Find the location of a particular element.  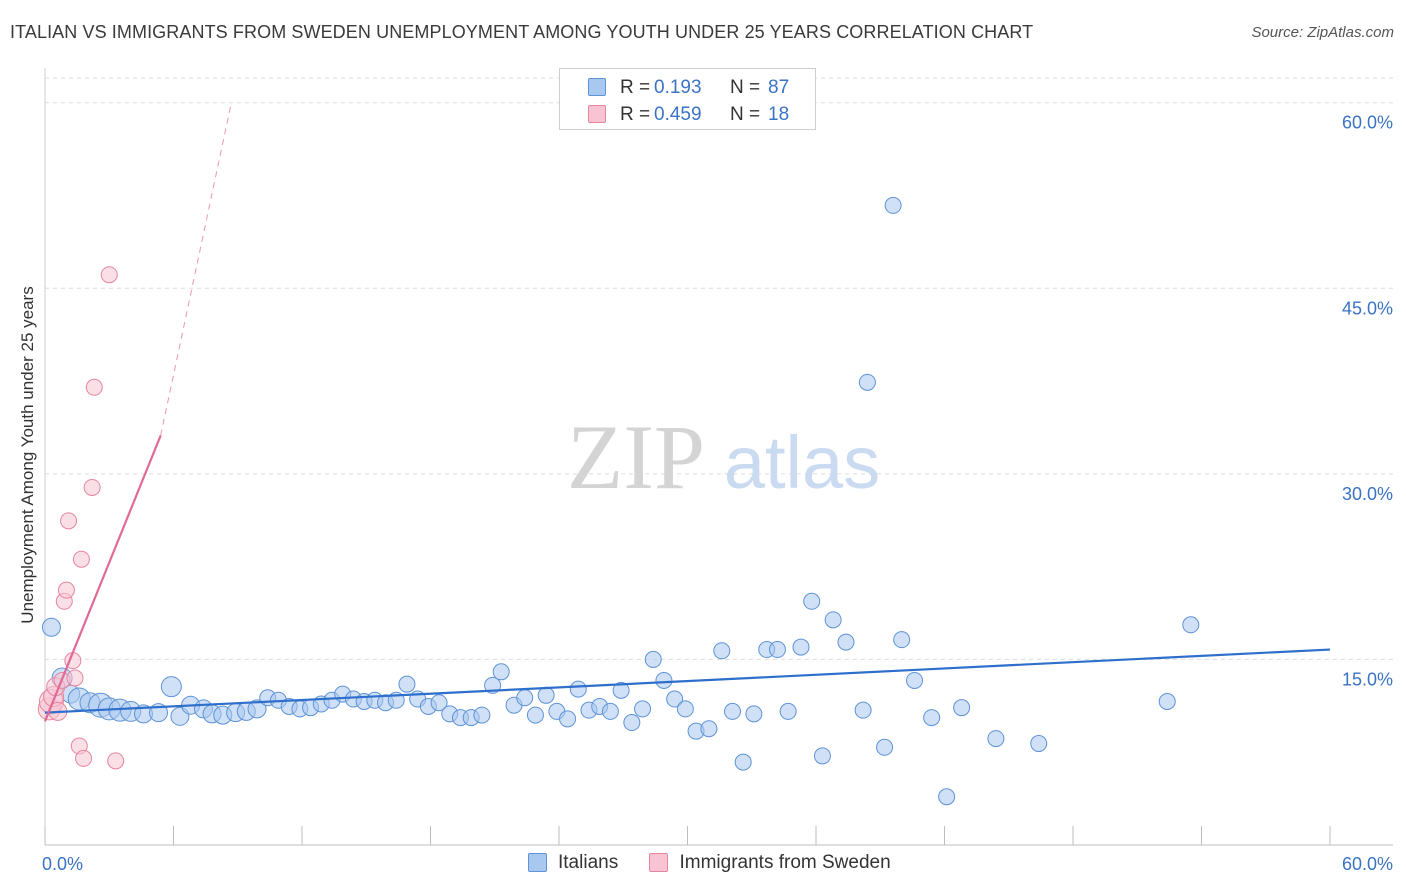

watermark: ZIP atlas is located at coordinates (723, 457).